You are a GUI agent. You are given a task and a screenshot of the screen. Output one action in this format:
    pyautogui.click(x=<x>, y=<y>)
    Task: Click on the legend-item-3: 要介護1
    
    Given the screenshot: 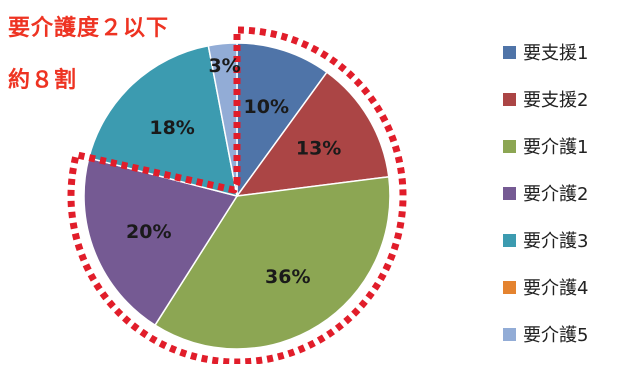 What is the action you would take?
    pyautogui.click(x=545, y=147)
    